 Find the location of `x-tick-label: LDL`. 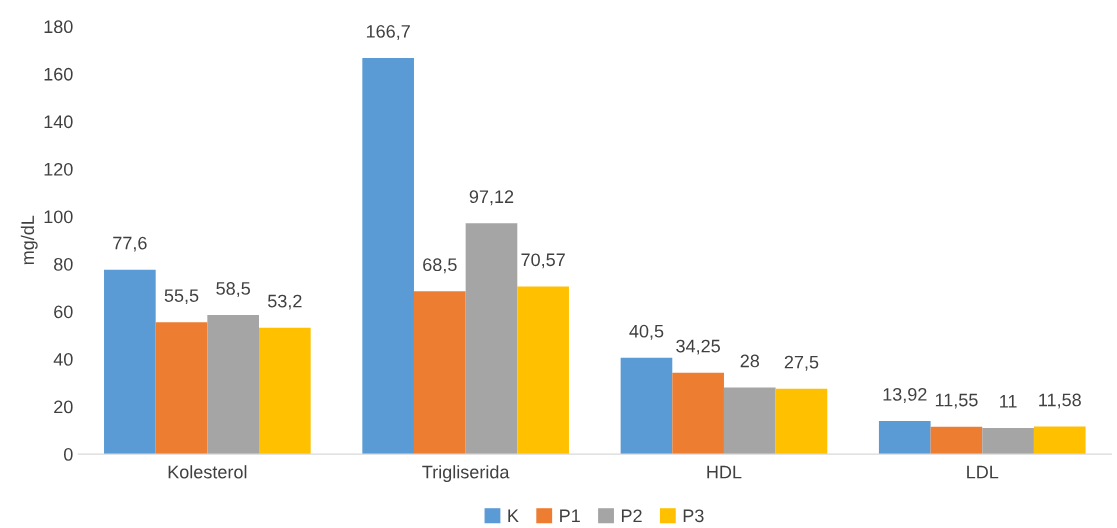

x-tick-label: LDL is located at coordinates (983, 472).